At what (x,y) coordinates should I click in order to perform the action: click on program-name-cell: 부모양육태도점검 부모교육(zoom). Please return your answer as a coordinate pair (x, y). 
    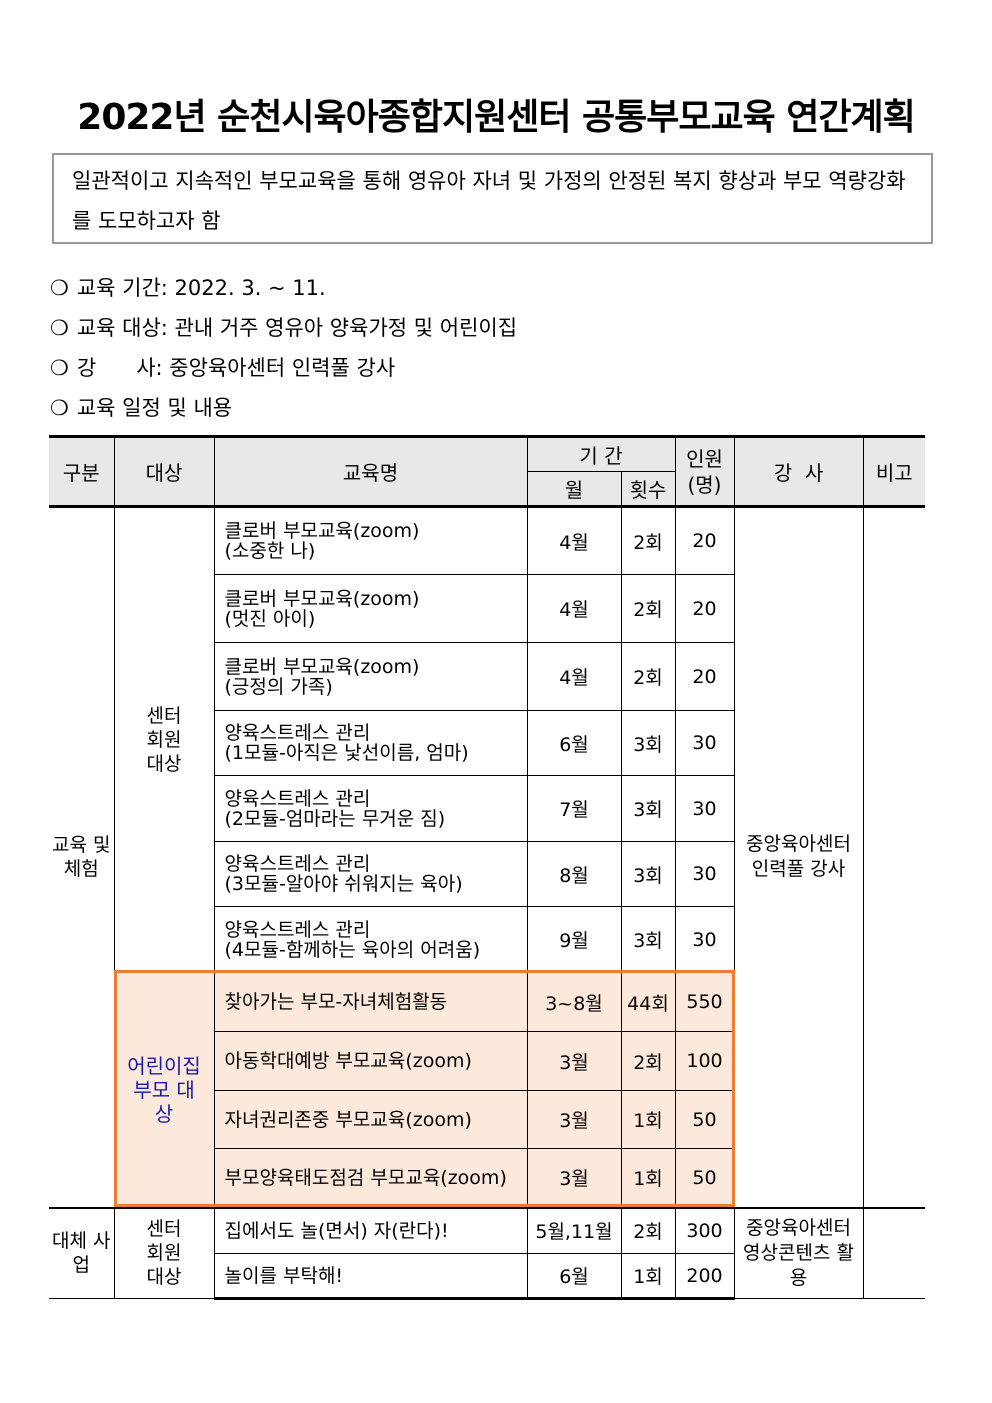
    Looking at the image, I should click on (370, 1178).